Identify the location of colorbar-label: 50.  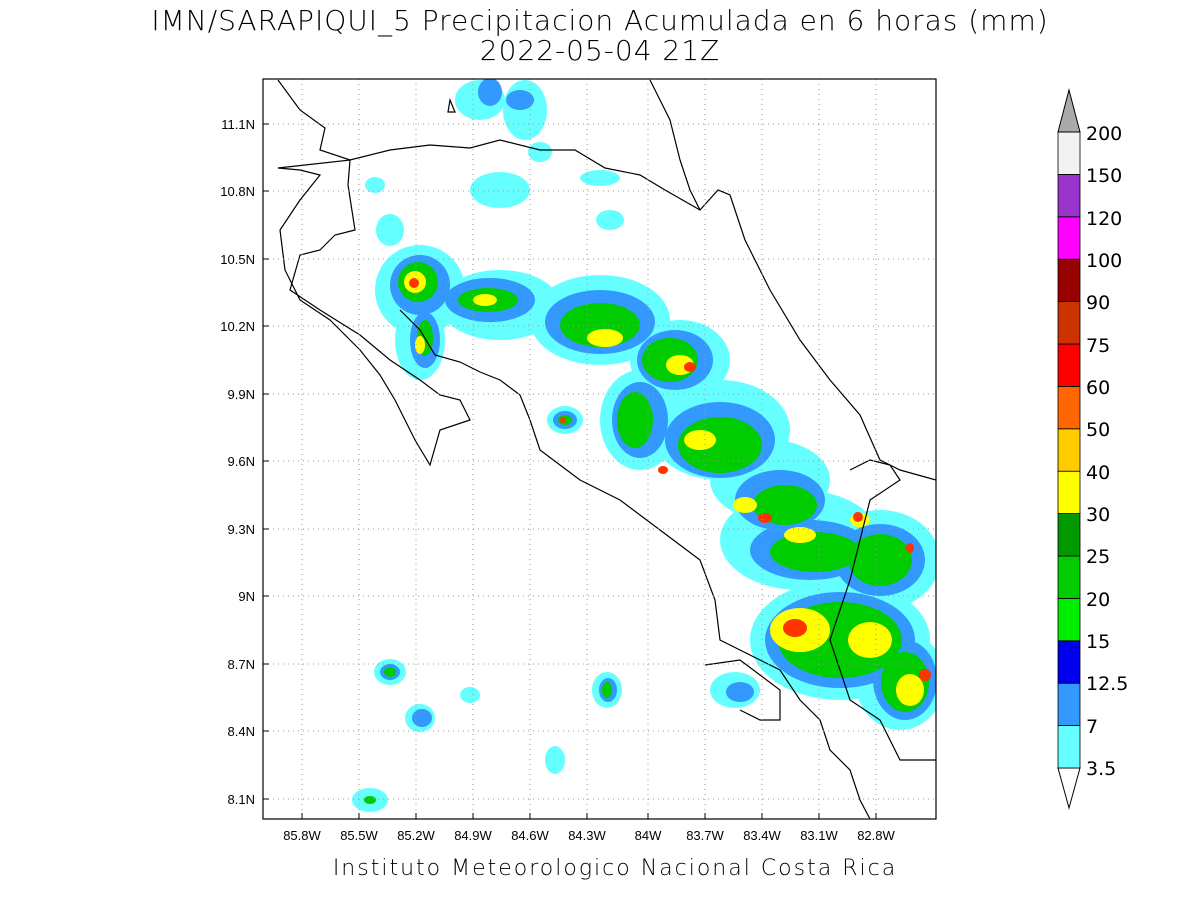
(1098, 430).